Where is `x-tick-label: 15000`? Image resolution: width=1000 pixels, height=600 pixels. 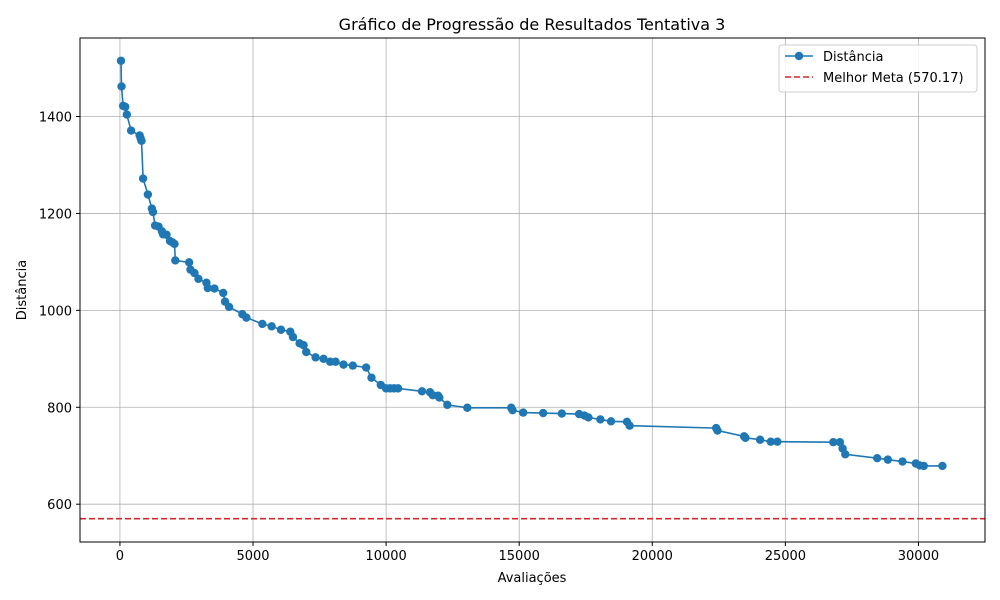
x-tick-label: 15000 is located at coordinates (519, 556).